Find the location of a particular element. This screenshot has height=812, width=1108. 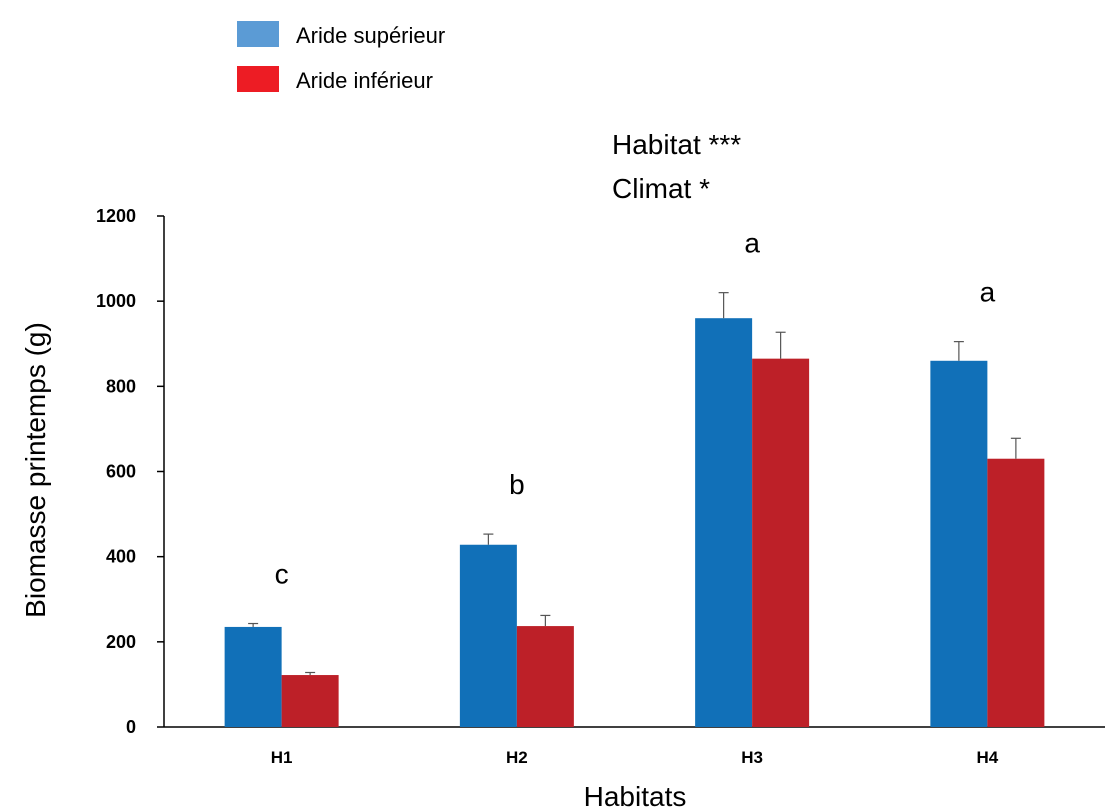

group-letter-H1: c is located at coordinates (282, 574).